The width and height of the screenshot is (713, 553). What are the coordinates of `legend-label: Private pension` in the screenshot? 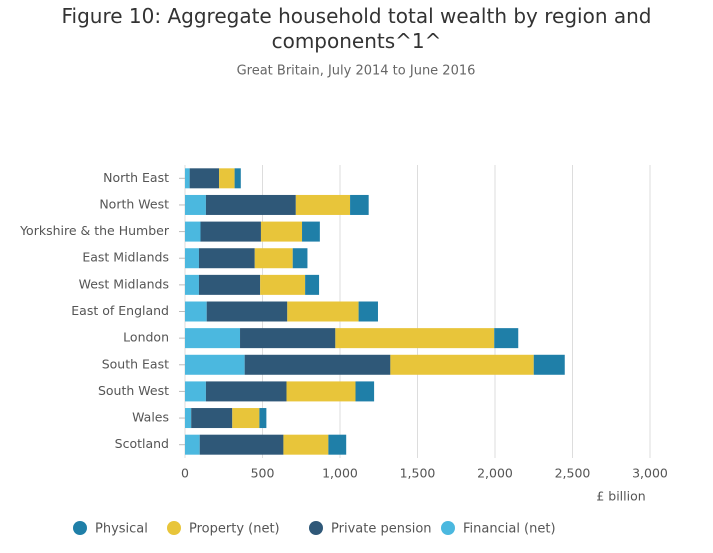 It's located at (381, 529).